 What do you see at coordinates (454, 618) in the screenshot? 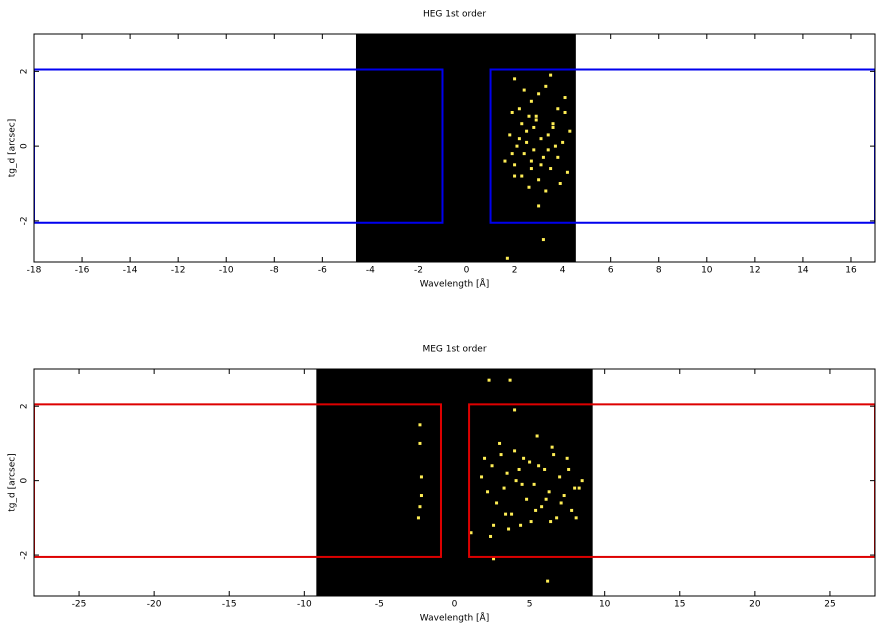
I see `x-axis-label: Wavelength [Å]` at bounding box center [454, 618].